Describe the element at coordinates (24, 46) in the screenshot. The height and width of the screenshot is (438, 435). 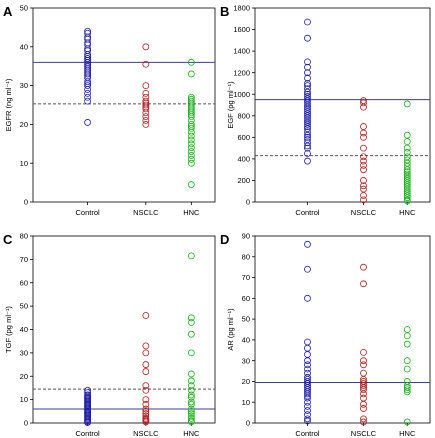
I see `y-tick-label: 40` at that location.